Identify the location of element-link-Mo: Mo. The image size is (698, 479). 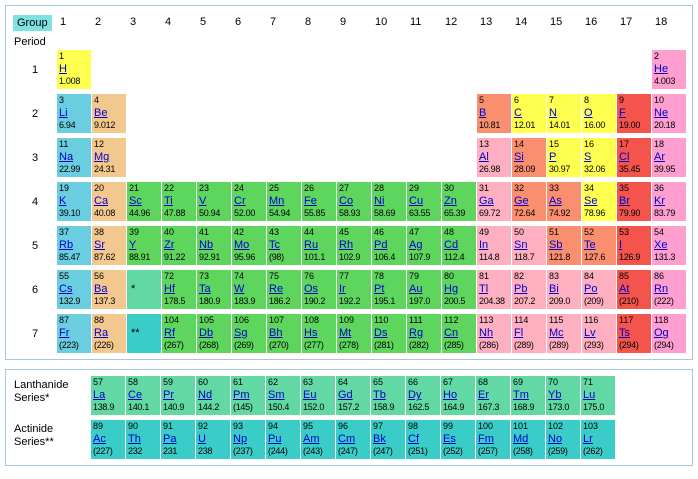
(242, 245).